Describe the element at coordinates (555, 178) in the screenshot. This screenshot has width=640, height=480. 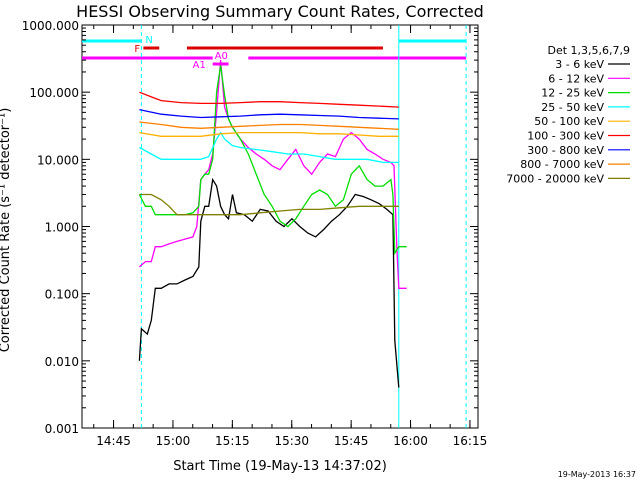
I see `legend-label-7000-20000-kev: 7000 - 20000 keV` at that location.